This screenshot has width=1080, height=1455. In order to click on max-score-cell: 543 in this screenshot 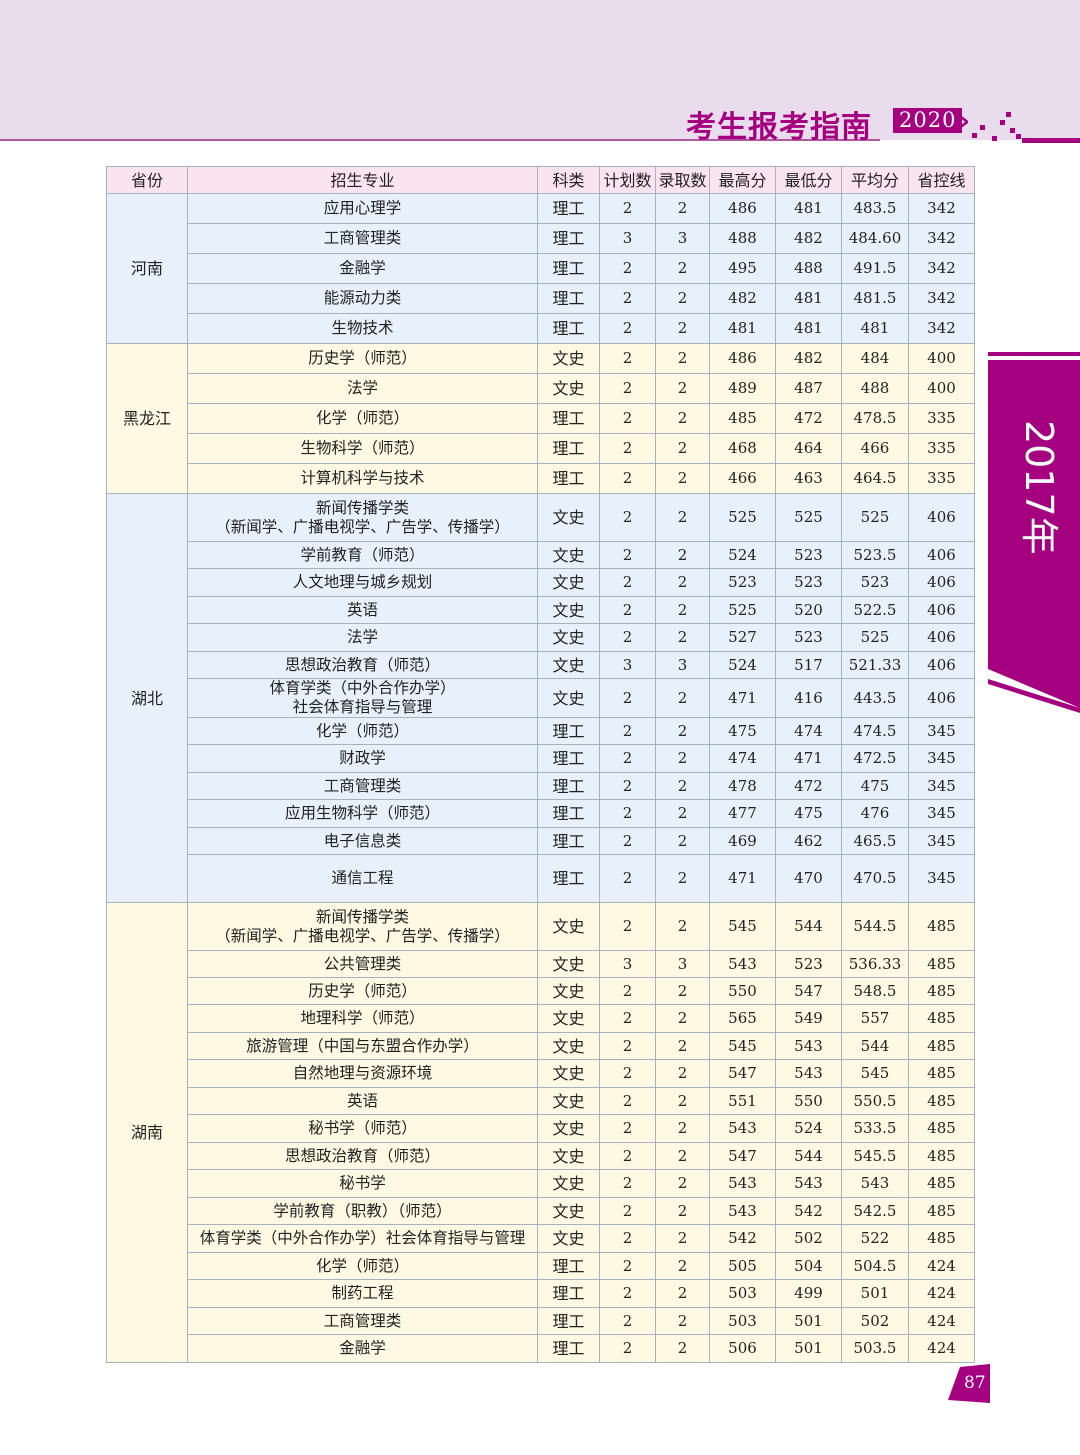, I will do `click(742, 1128)`.